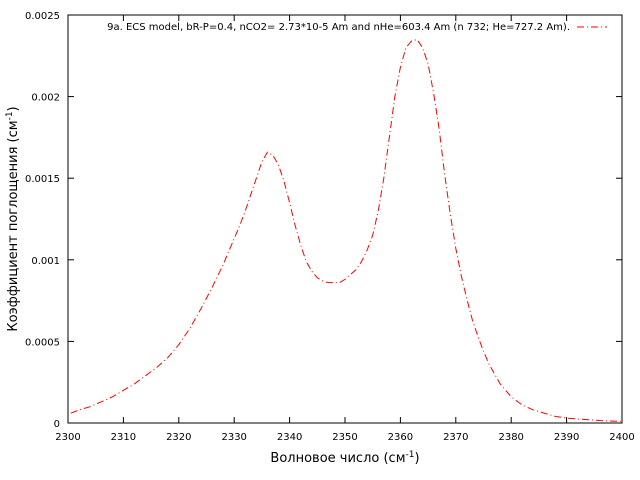 This screenshot has width=640, height=480. What do you see at coordinates (510, 437) in the screenshot?
I see `x-tick-label: 2380` at bounding box center [510, 437].